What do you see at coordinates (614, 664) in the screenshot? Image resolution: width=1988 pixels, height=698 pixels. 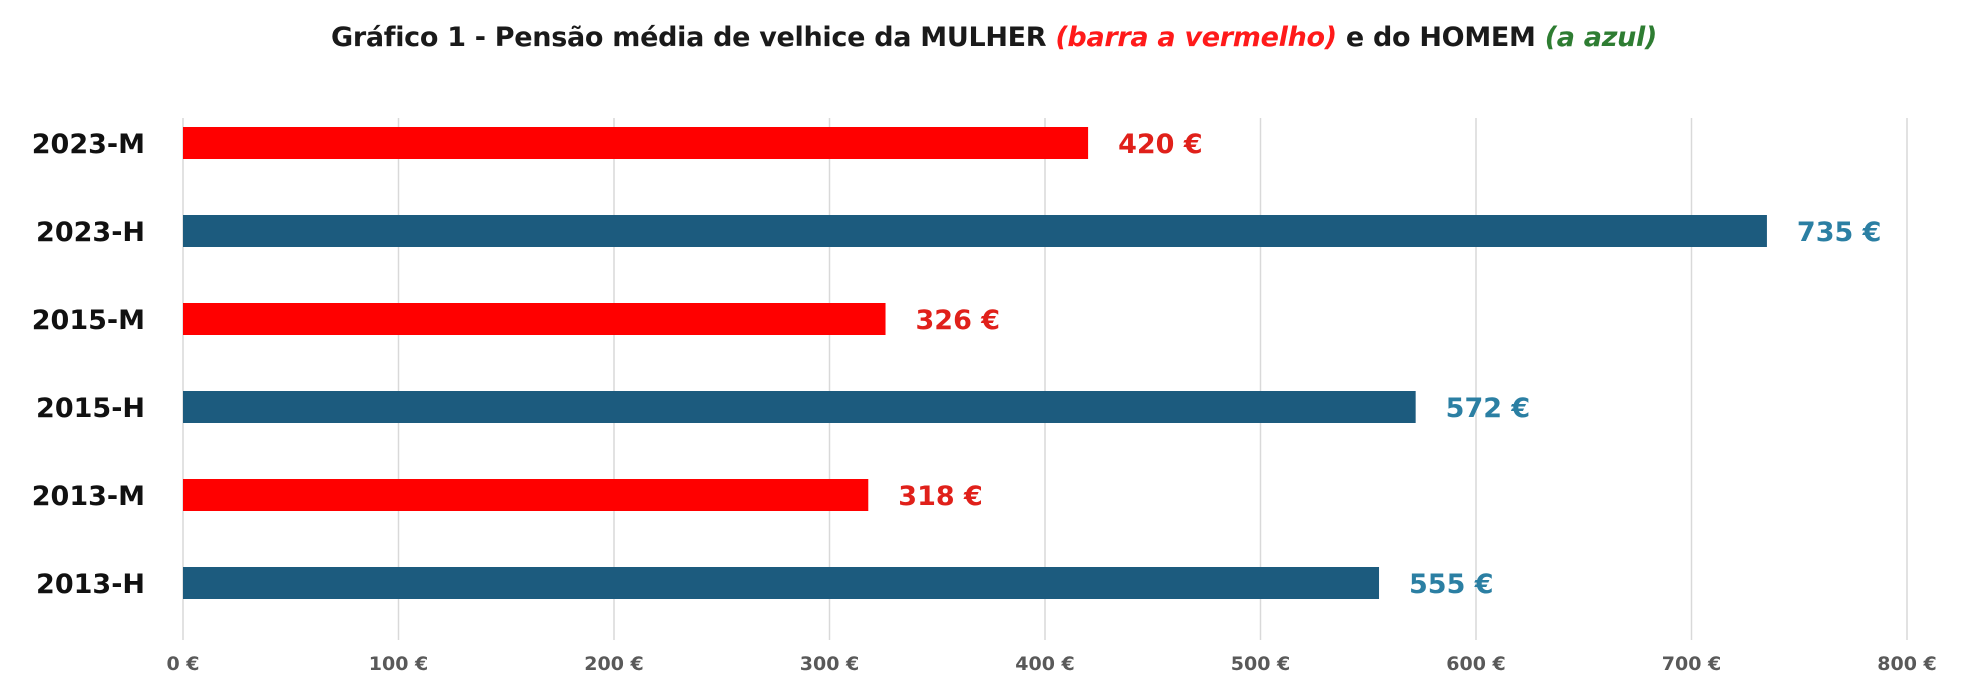 I see `x-tick-label: 200 €` at bounding box center [614, 664].